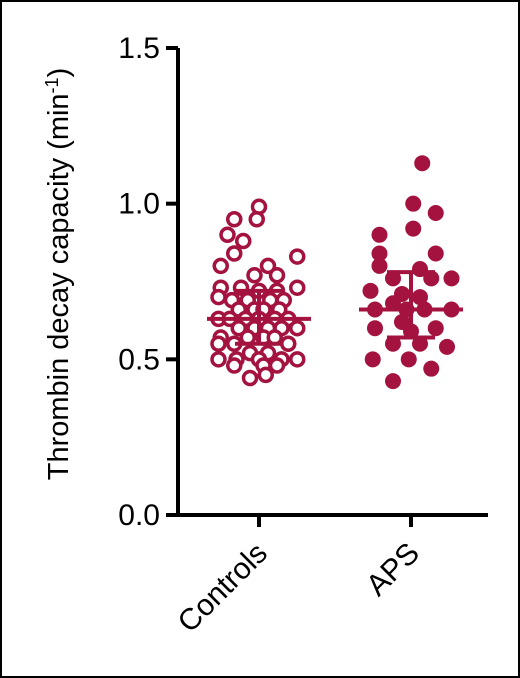  I want to click on mean-sd-bars, so click(335, 308).